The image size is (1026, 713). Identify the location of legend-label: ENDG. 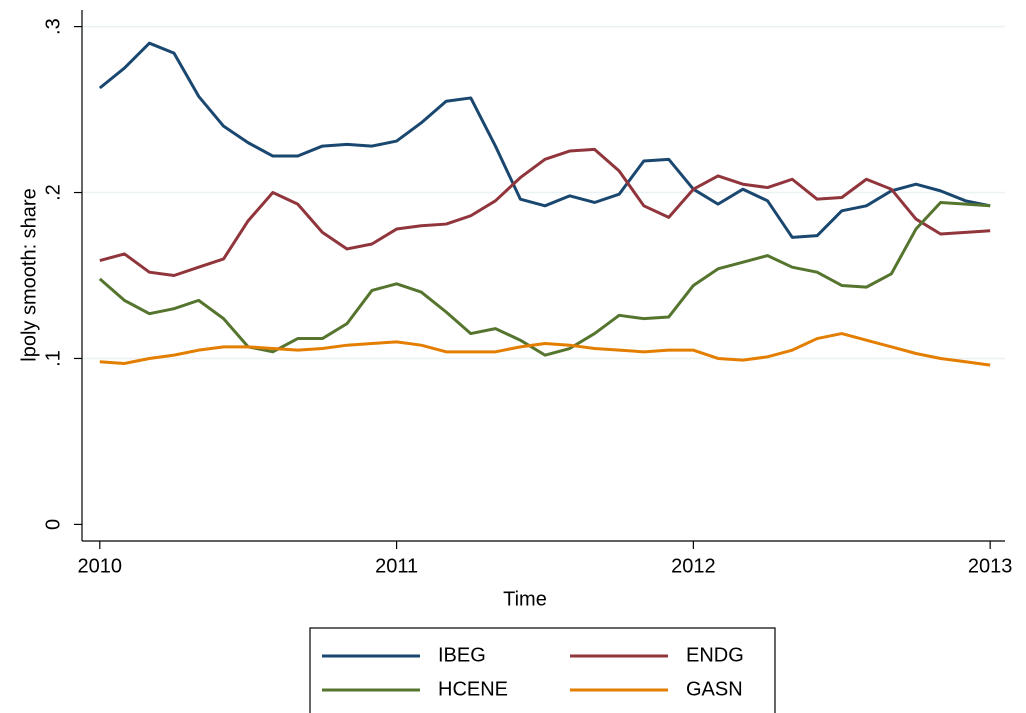
(715, 655).